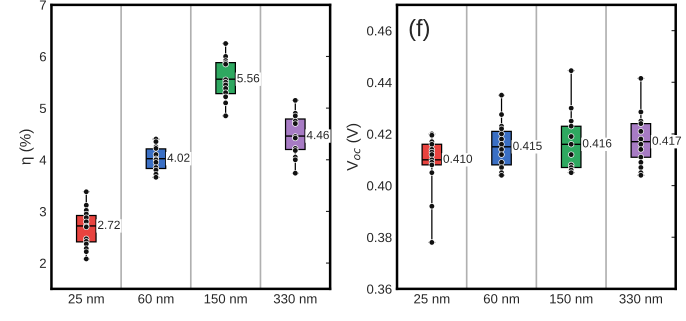  I want to click on annotation: 0.415, so click(527, 146).